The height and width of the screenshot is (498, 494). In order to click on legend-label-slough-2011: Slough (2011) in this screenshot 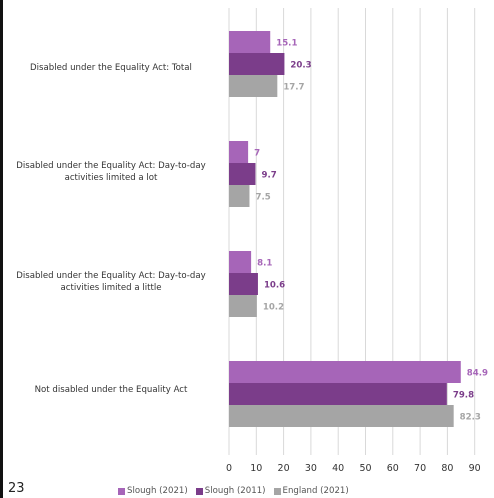, I will do `click(235, 491)`.